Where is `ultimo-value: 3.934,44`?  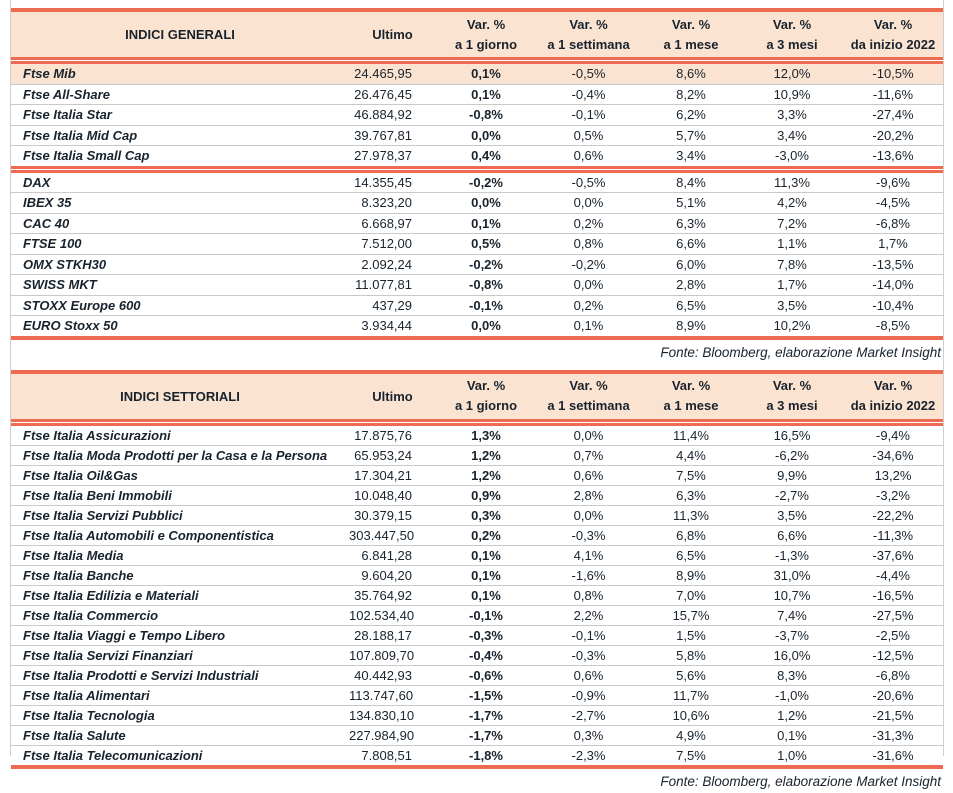
ultimo-value: 3.934,44 is located at coordinates (386, 326).